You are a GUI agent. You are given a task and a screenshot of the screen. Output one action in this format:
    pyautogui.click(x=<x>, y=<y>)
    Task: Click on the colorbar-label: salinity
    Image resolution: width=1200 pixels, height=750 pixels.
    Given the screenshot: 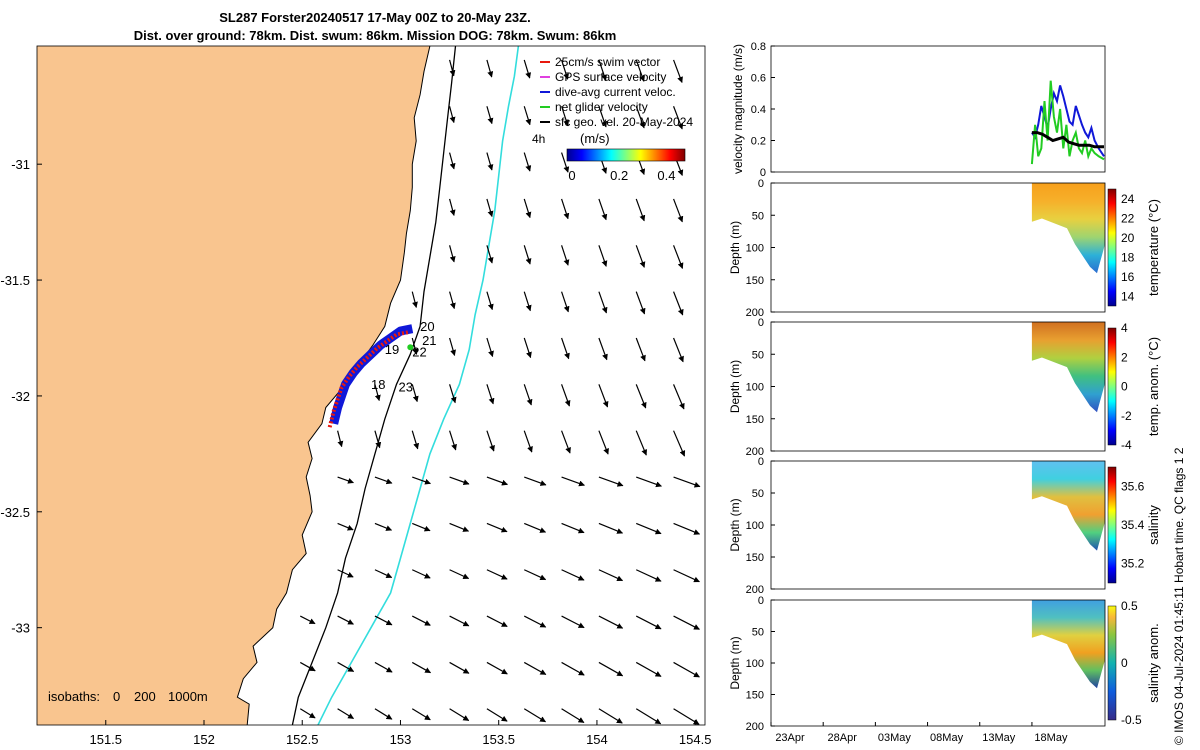 What is the action you would take?
    pyautogui.click(x=1153, y=525)
    